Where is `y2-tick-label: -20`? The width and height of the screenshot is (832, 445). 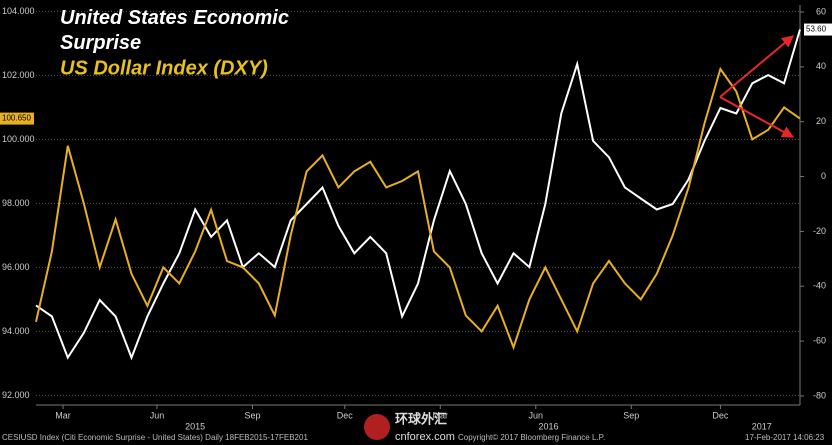 y2-tick-label: -20 is located at coordinates (819, 231).